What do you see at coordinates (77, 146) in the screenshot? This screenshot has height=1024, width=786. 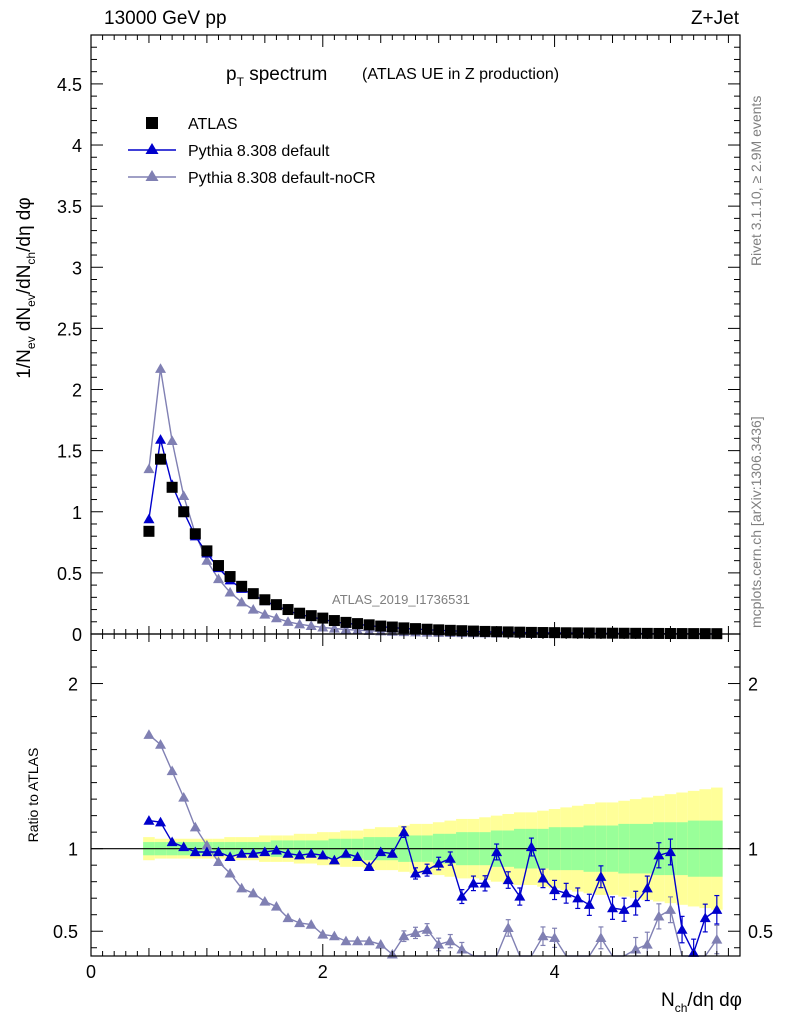 I see `y-tick-label: 4` at bounding box center [77, 146].